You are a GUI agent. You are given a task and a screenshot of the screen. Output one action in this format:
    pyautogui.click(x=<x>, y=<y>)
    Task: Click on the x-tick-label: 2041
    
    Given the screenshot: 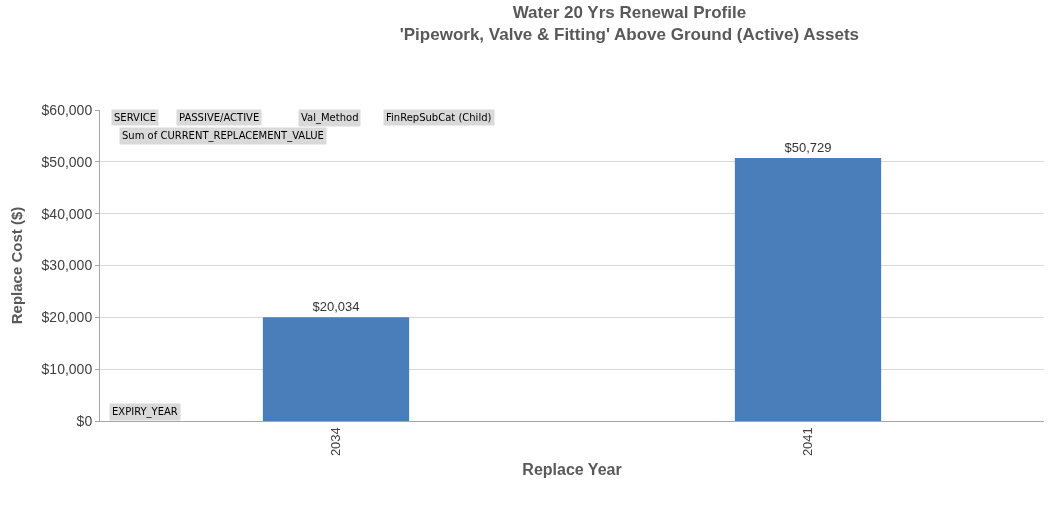 What is the action you would take?
    pyautogui.click(x=808, y=442)
    